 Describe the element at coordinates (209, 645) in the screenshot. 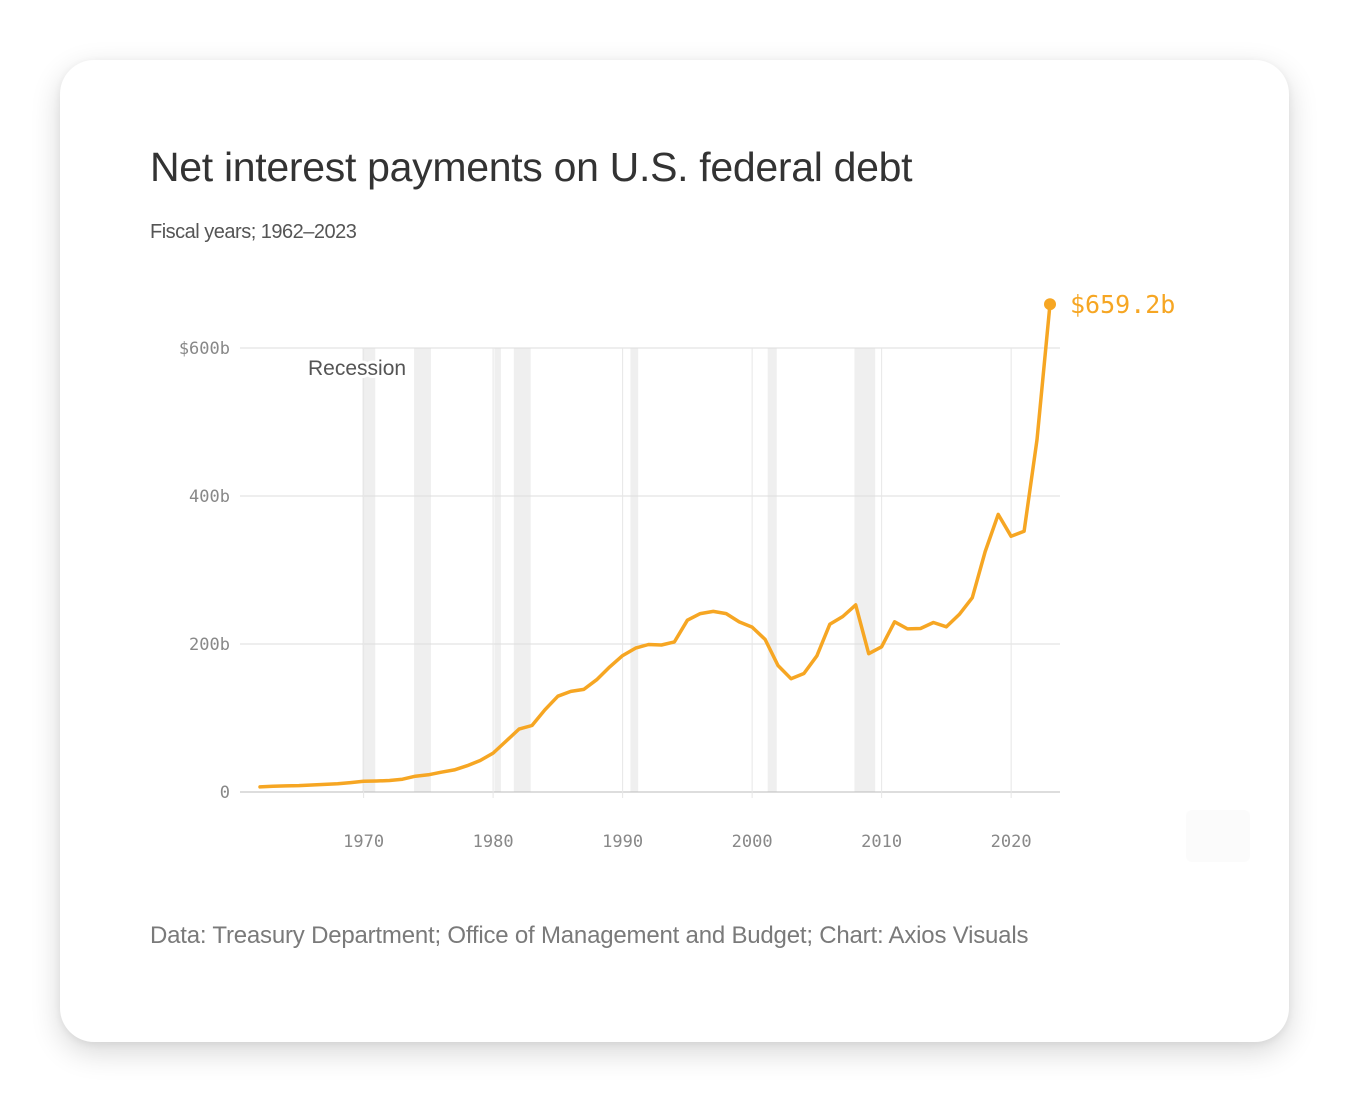

I see `y-tick-label: 200b` at that location.